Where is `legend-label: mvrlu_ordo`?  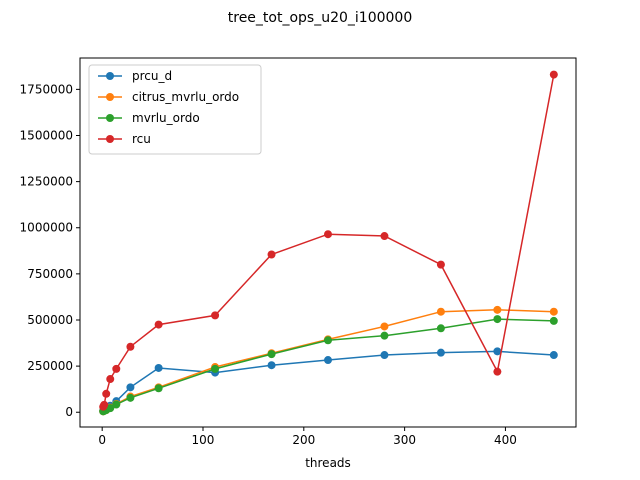 legend-label: mvrlu_ordo is located at coordinates (166, 118).